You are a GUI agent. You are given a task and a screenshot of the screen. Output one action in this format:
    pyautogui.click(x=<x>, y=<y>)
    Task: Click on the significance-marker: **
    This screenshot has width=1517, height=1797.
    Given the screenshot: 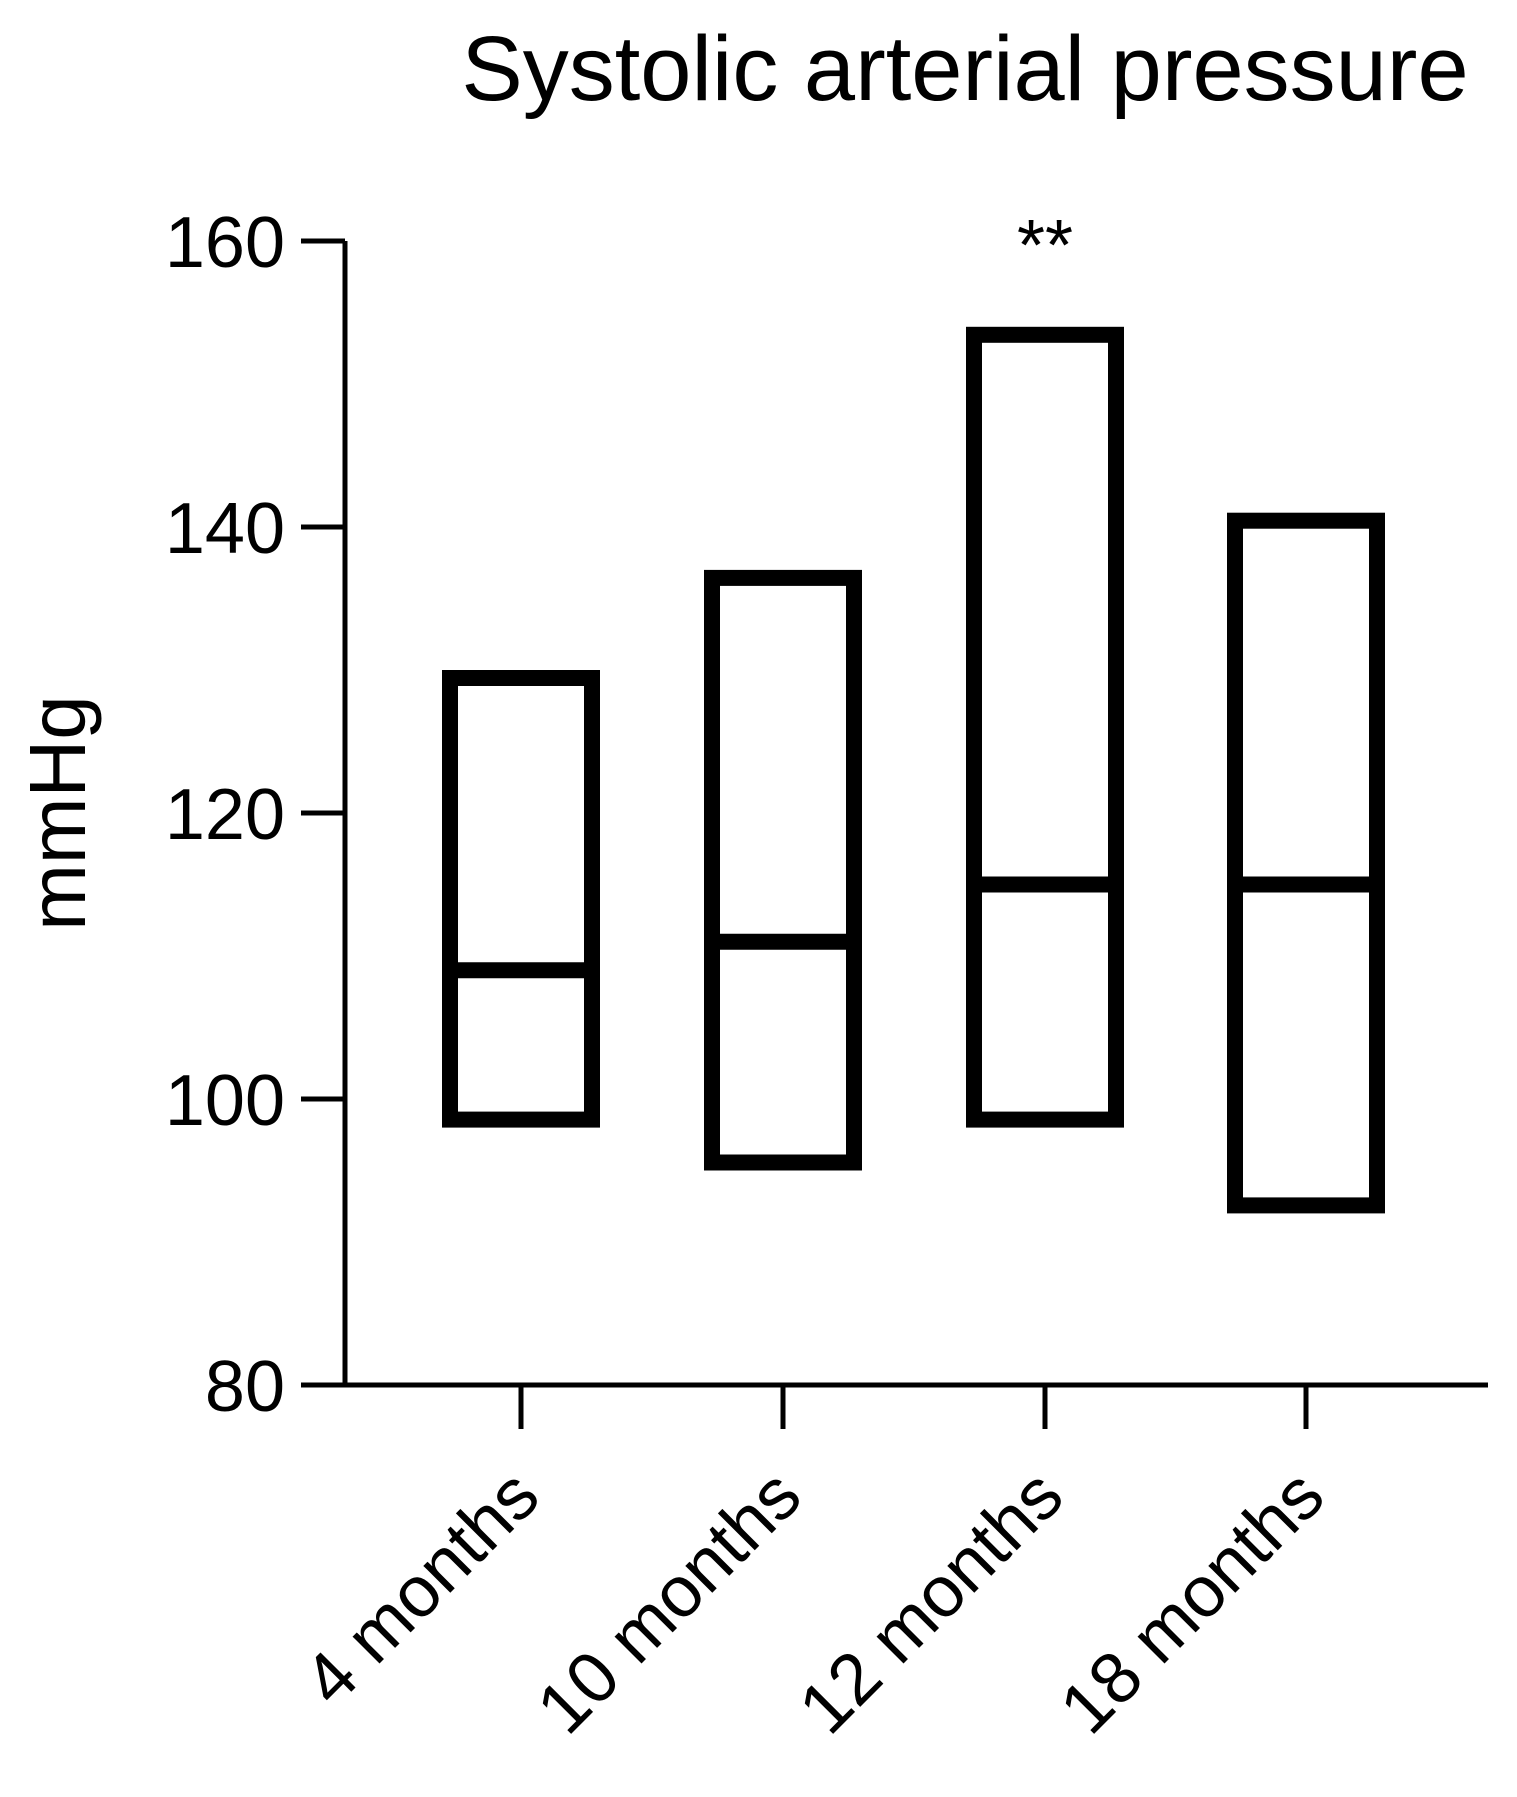 What is the action you would take?
    pyautogui.click(x=1045, y=246)
    